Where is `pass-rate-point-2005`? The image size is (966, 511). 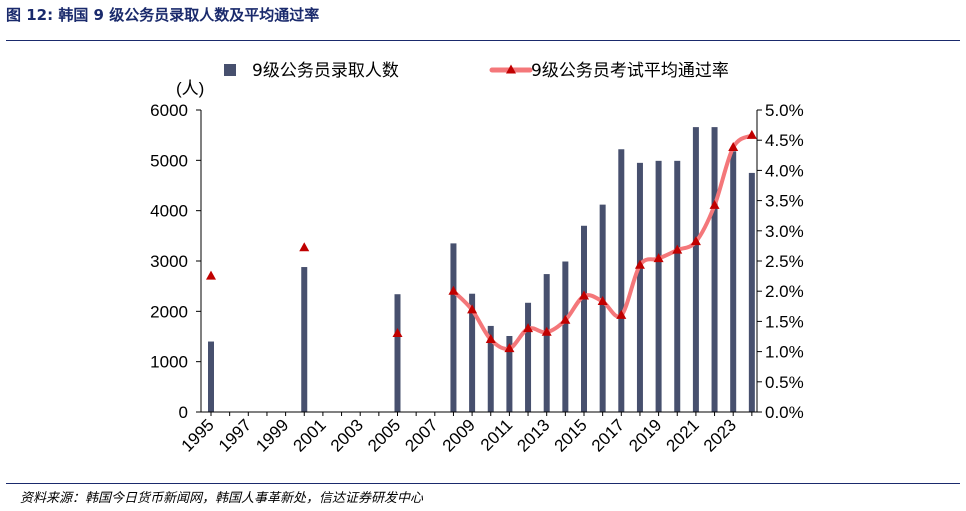 pass-rate-point-2005 is located at coordinates (397, 332).